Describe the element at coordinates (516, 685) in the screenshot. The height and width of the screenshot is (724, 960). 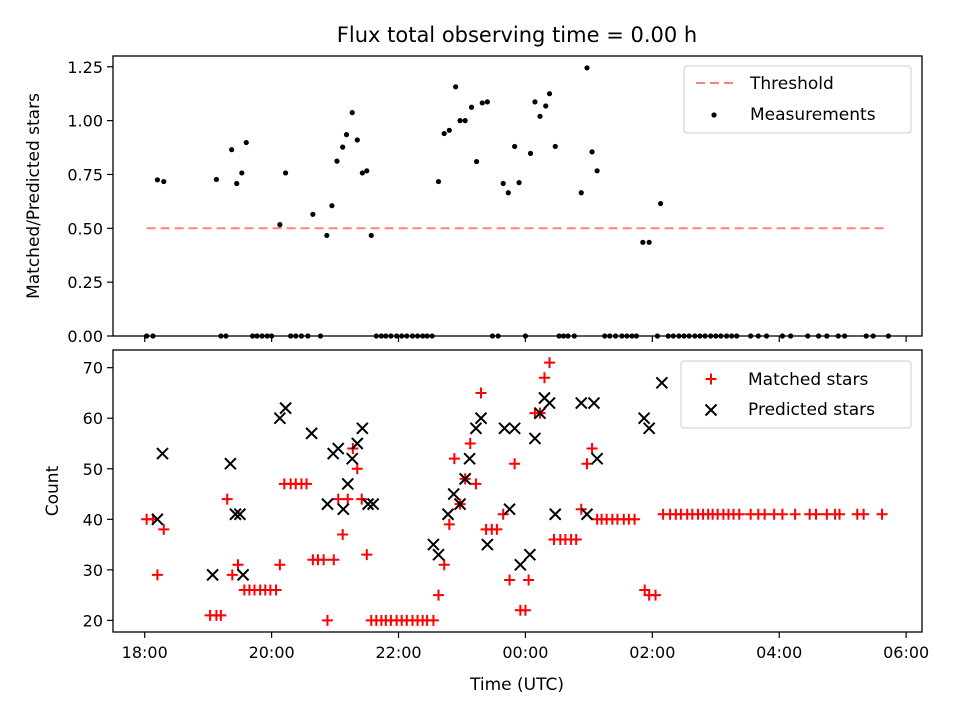
I see `x-axis-label: Time (UTC)` at that location.